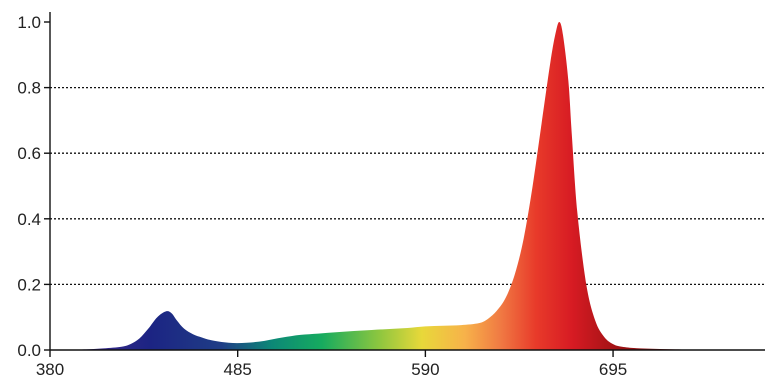 The width and height of the screenshot is (765, 381). What do you see at coordinates (29, 153) in the screenshot?
I see `y-tick-label: 0.6` at bounding box center [29, 153].